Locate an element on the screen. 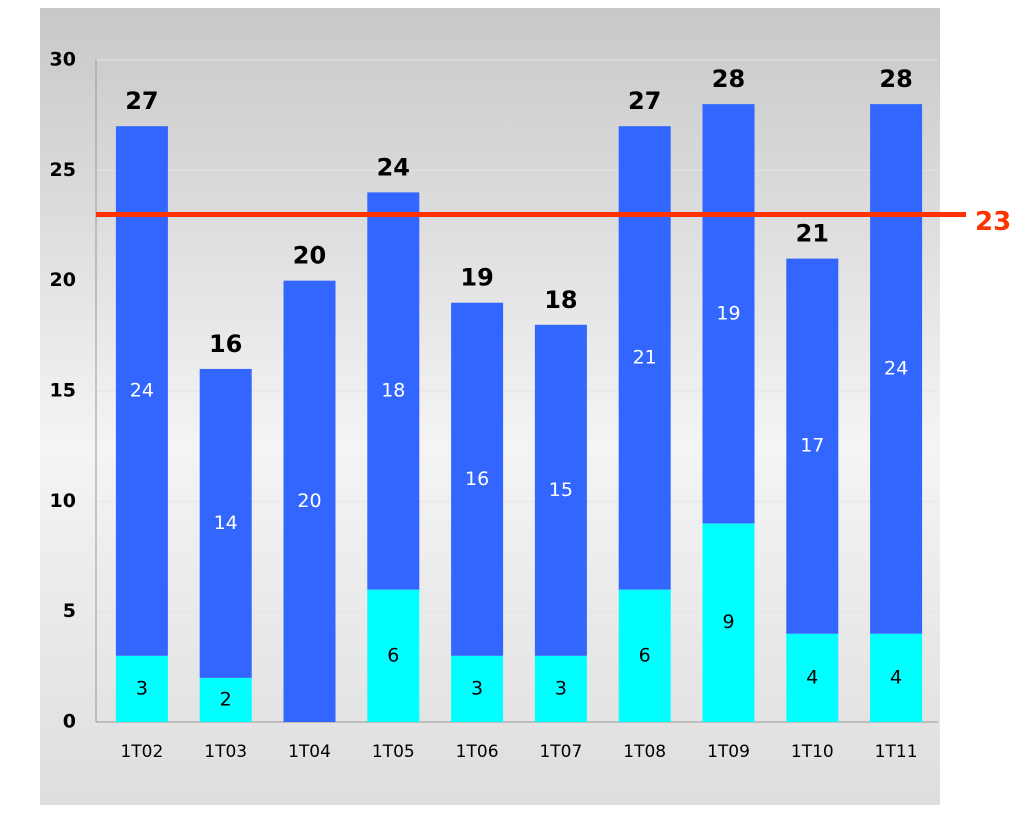 This screenshot has width=1025, height=813. x-tick-label: 1T03 is located at coordinates (225, 752).